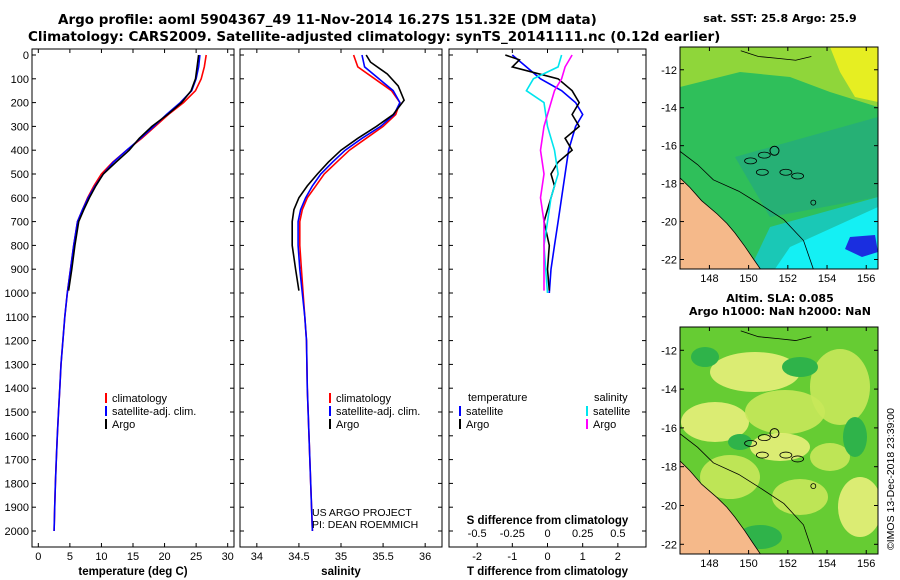  What do you see at coordinates (425, 557) in the screenshot?
I see `x-tick-label: 36` at bounding box center [425, 557].